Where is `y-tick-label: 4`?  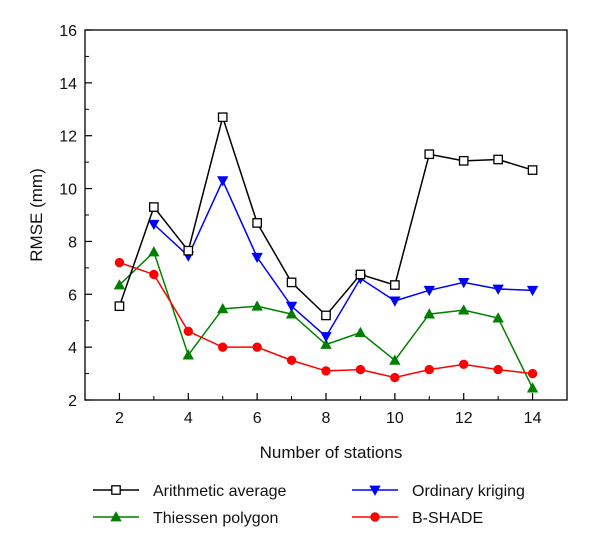 y-tick-label: 4 is located at coordinates (72, 348).